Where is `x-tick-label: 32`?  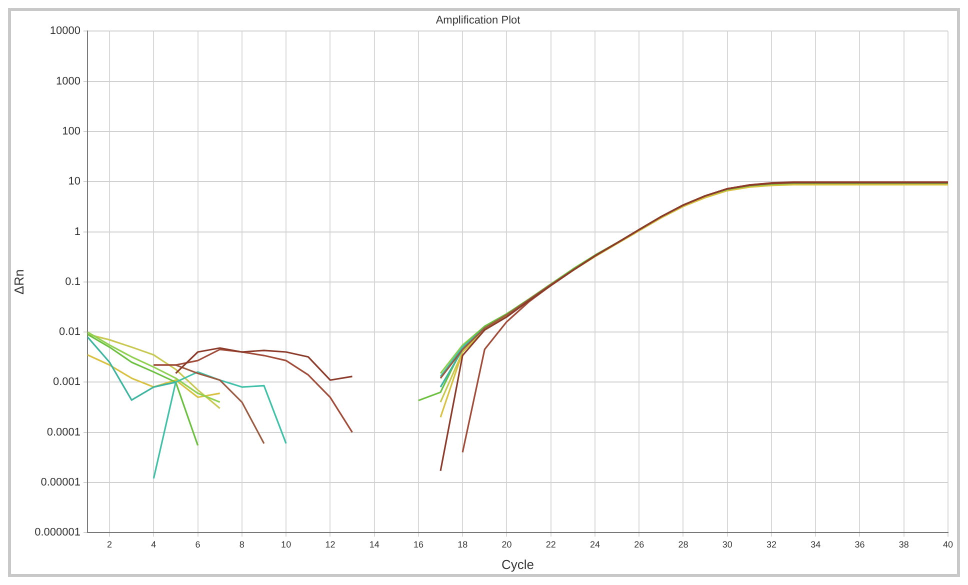
x-tick-label: 32 is located at coordinates (771, 544).